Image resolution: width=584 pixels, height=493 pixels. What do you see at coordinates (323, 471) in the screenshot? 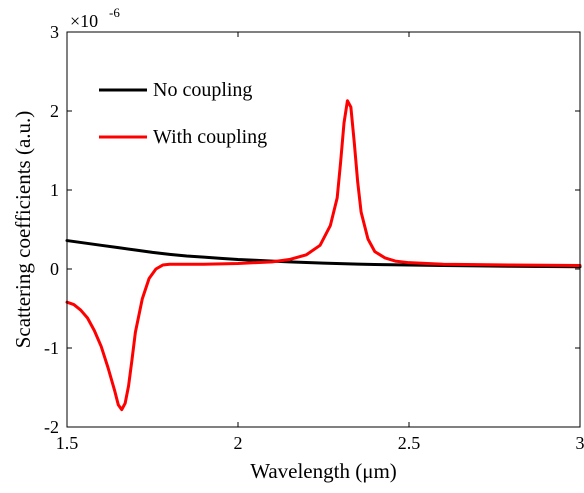
I see `x-axis-label: Wavelength (μm)` at bounding box center [323, 471].